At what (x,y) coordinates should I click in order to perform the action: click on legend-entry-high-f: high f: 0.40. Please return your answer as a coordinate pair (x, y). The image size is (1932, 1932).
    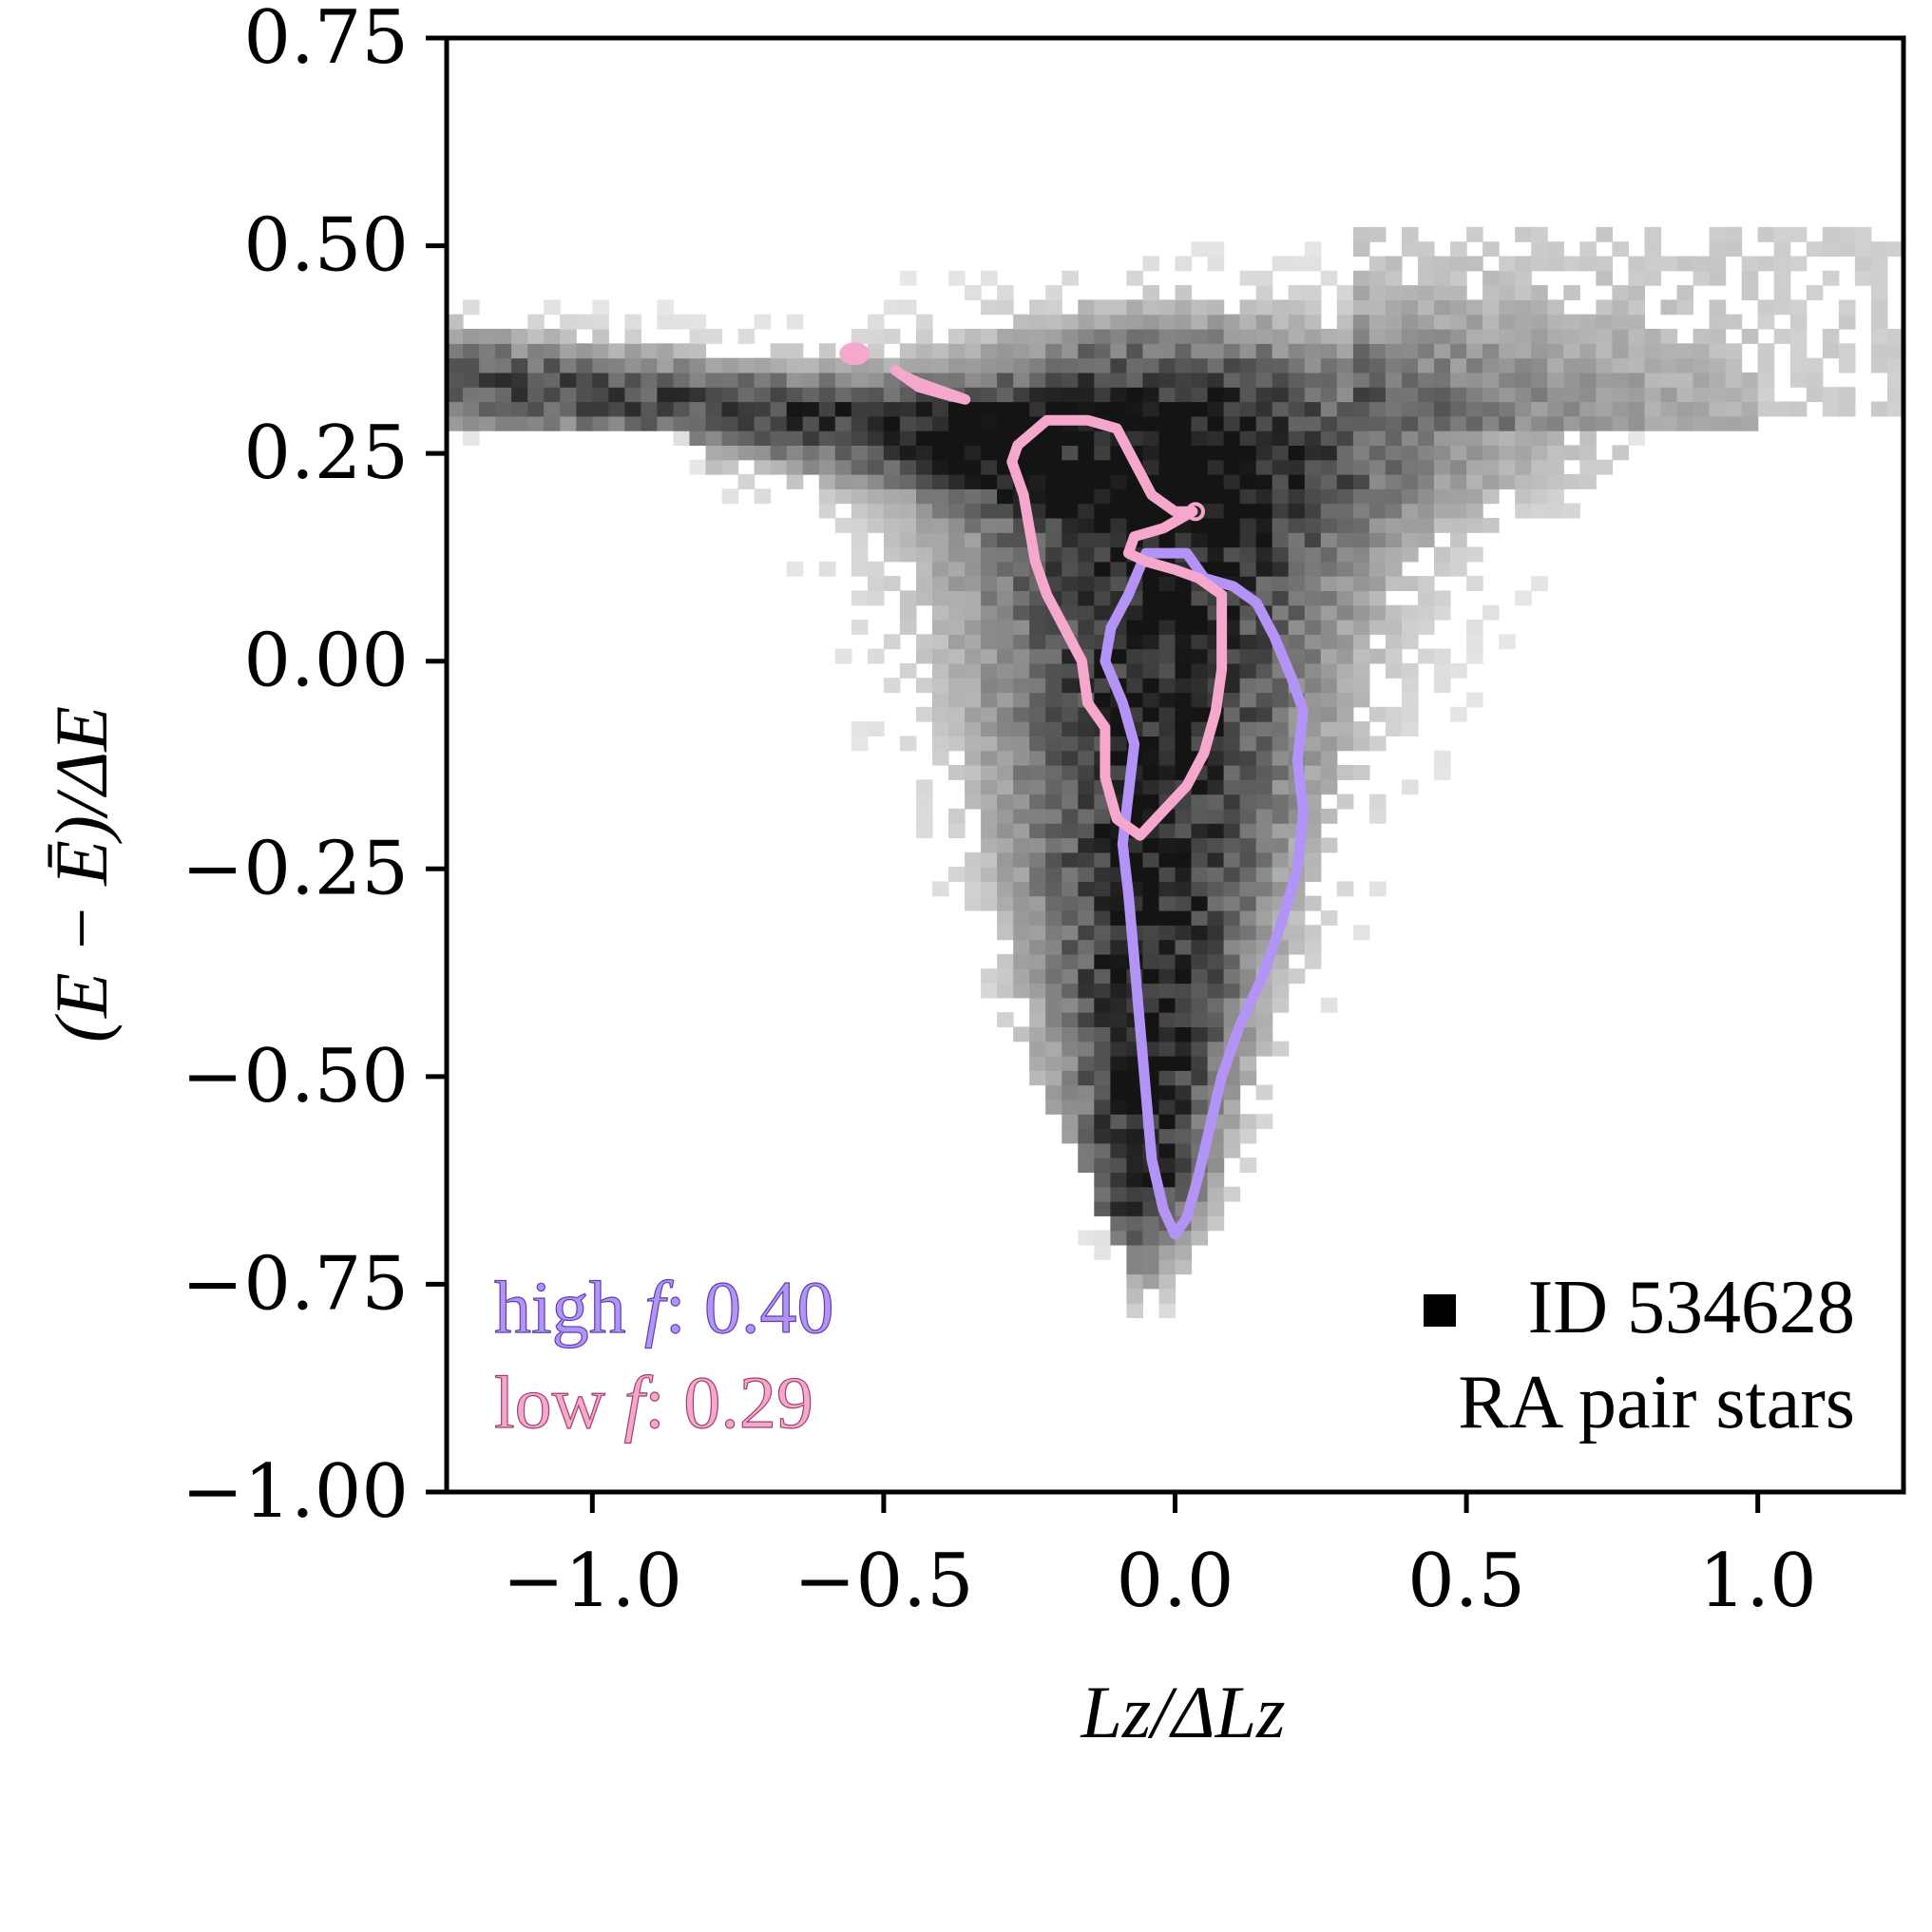
    Looking at the image, I should click on (664, 1307).